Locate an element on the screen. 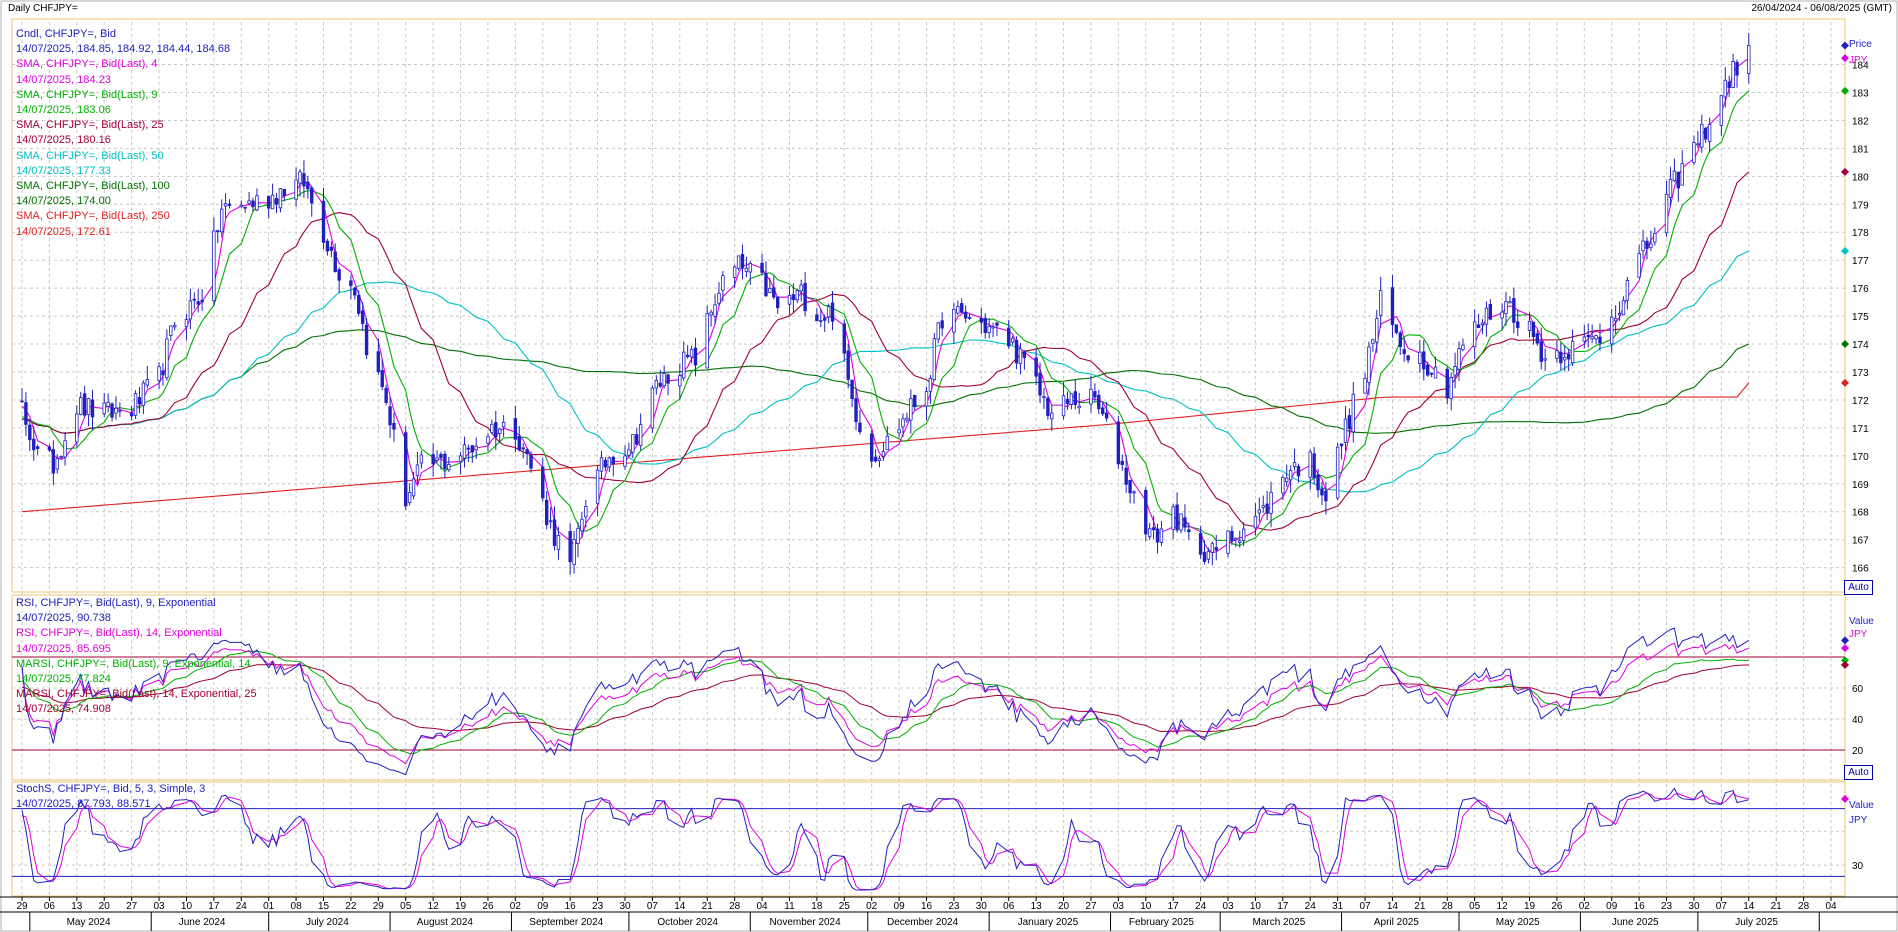  x-day-label: 03 is located at coordinates (1119, 906).